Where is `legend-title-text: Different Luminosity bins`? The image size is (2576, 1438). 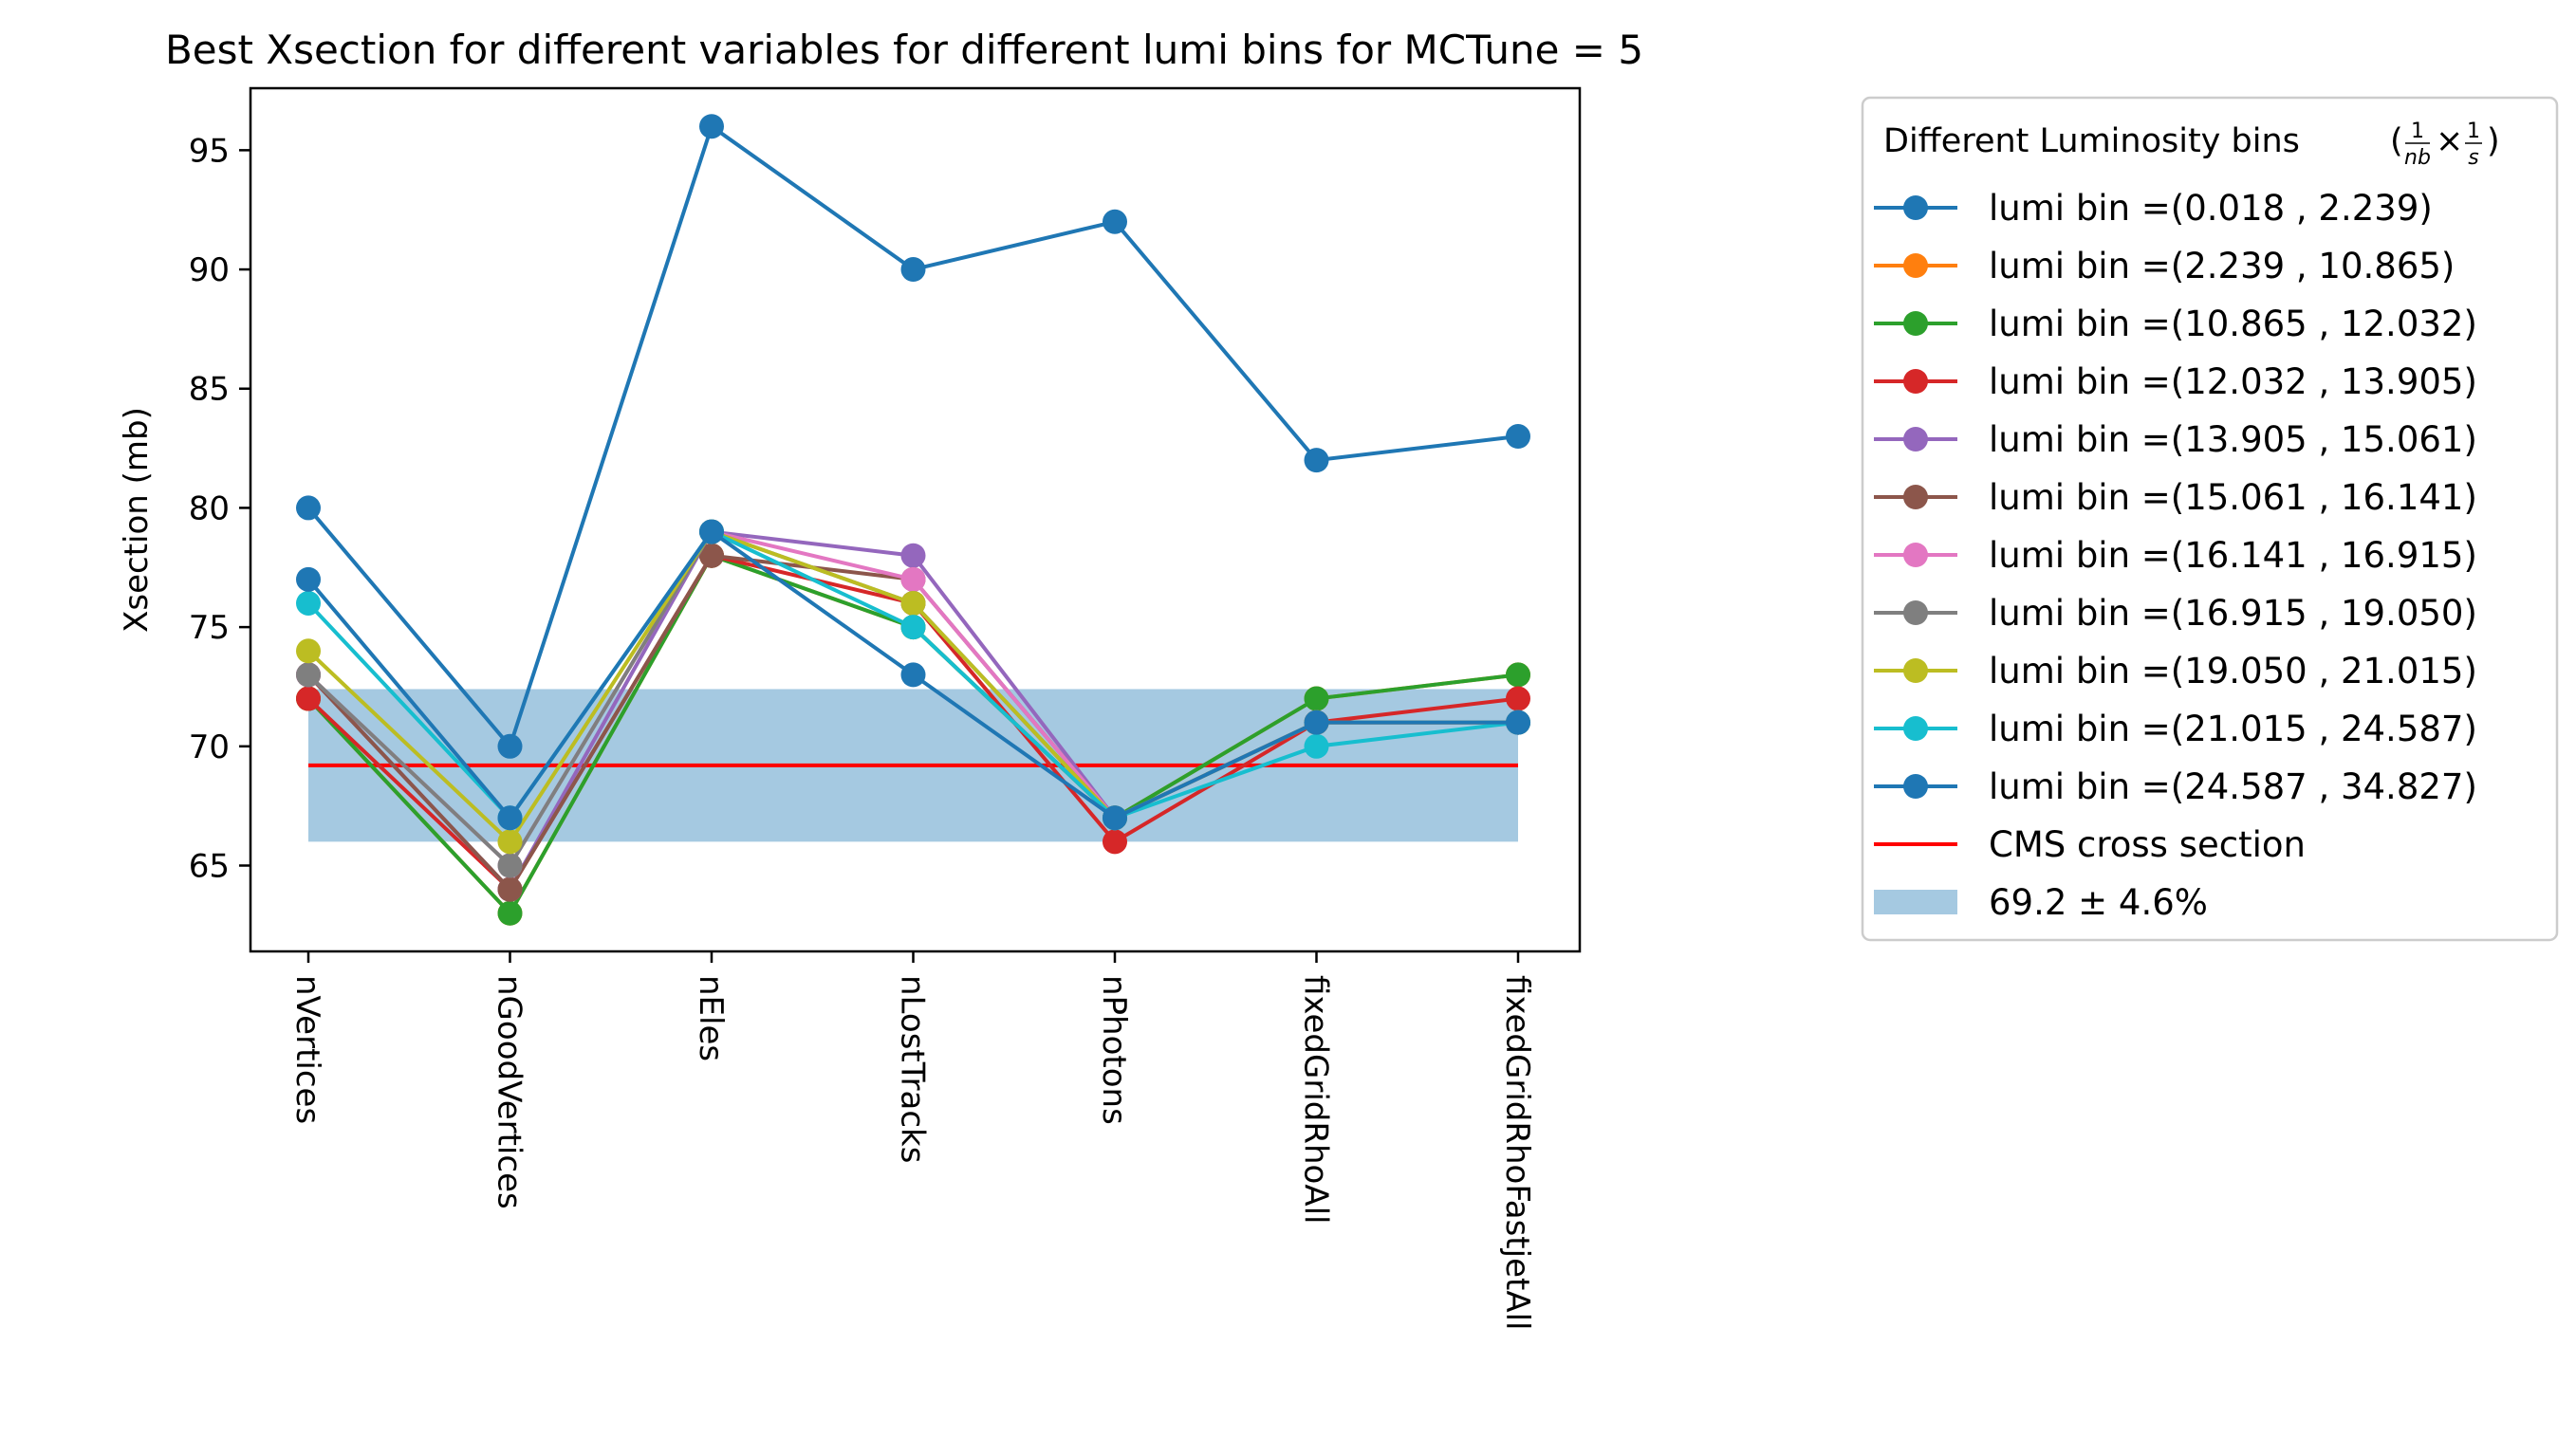
legend-title-text: Different Luminosity bins is located at coordinates (2091, 141).